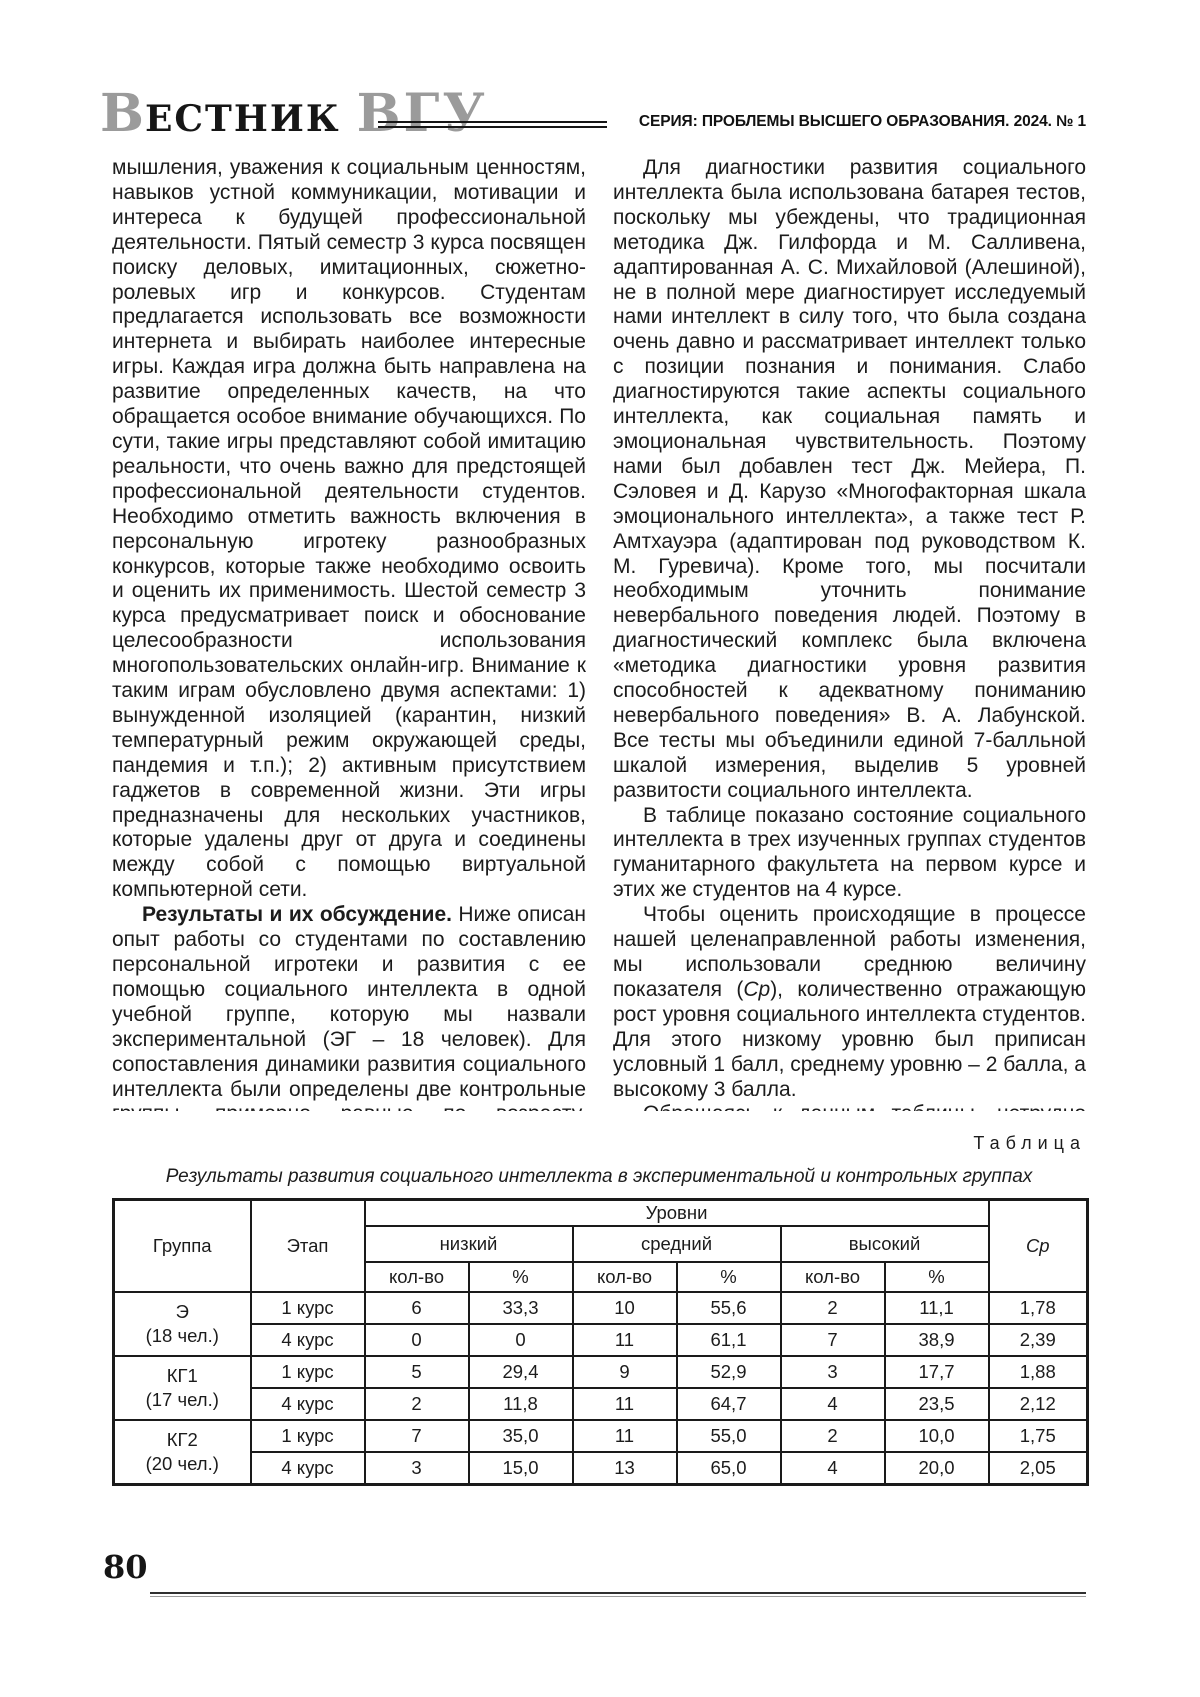 The width and height of the screenshot is (1200, 1697). I want to click on group-name: Э, so click(182, 1311).